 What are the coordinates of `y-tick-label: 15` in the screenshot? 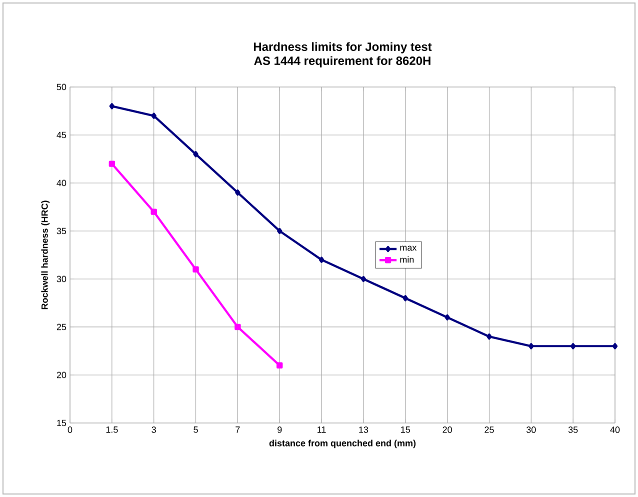 It's located at (61, 423).